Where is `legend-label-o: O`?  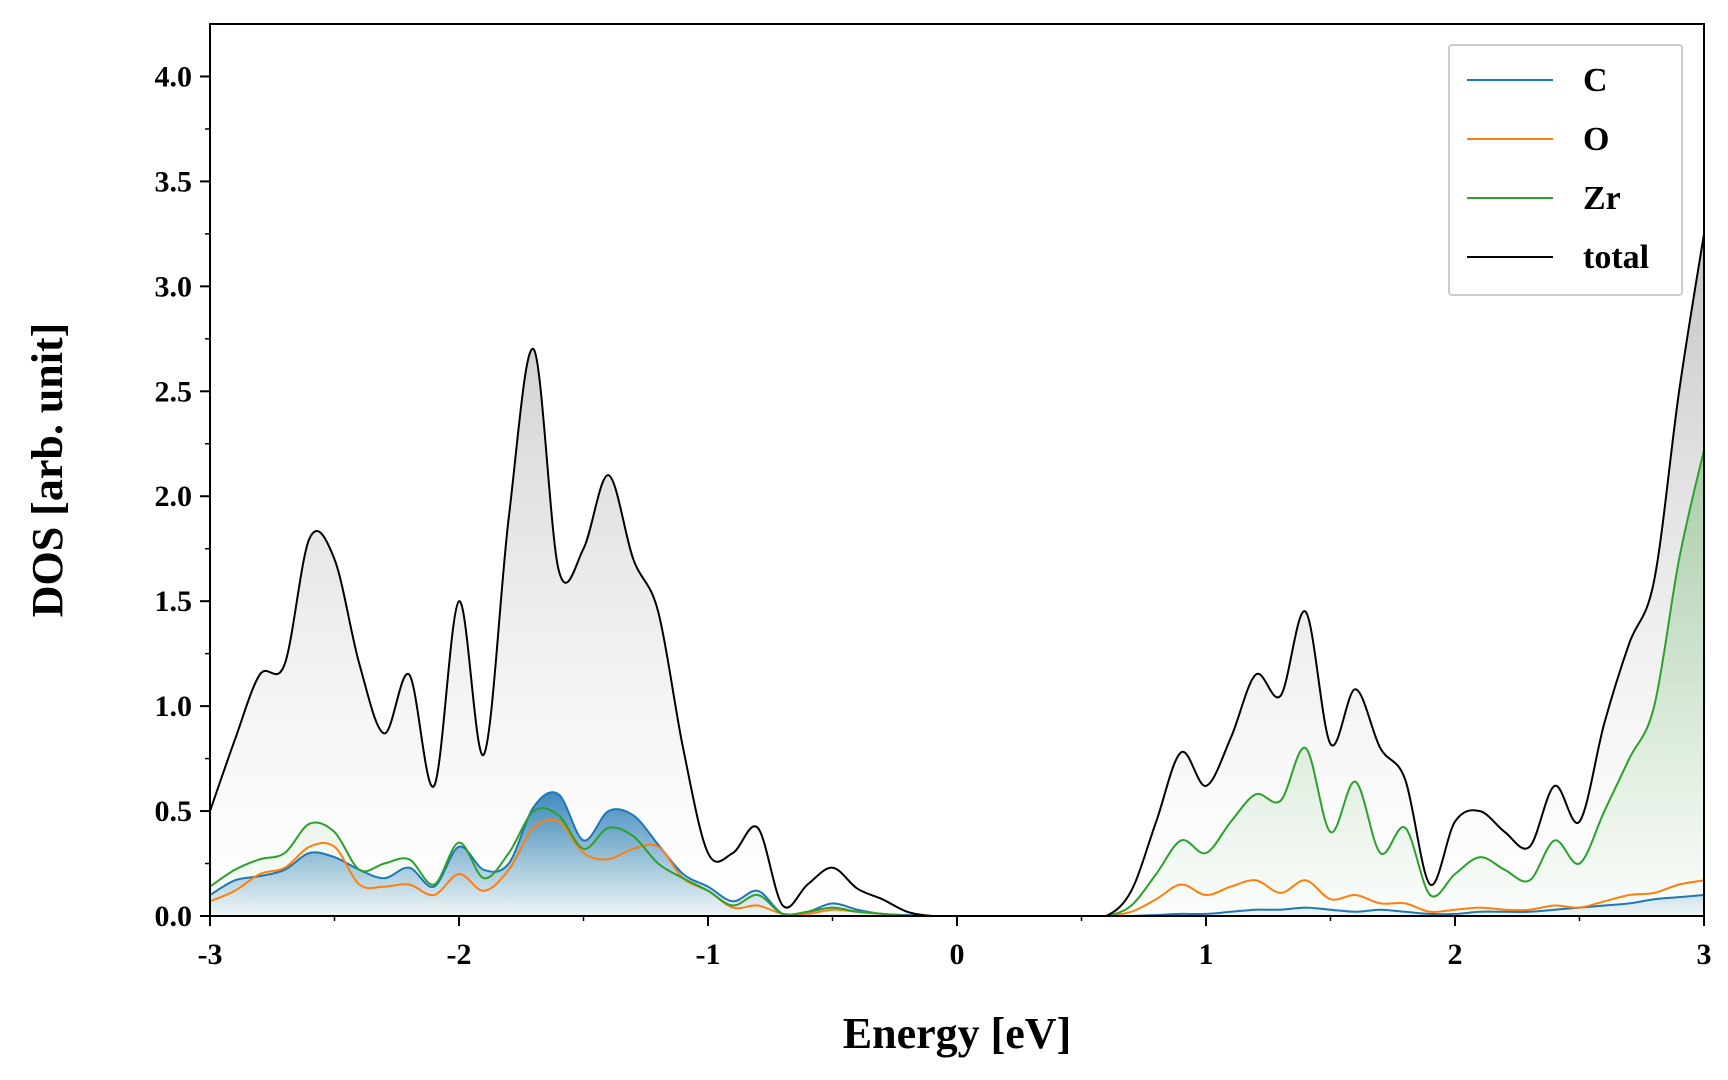 legend-label-o: O is located at coordinates (1596, 139).